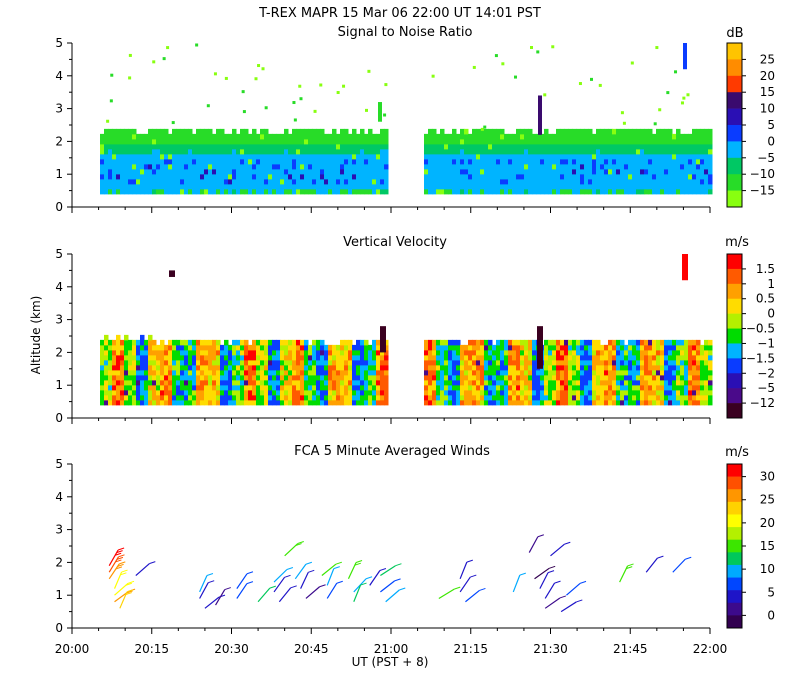  What do you see at coordinates (119, 552) in the screenshot?
I see `wind-barb-flag` at bounding box center [119, 552].